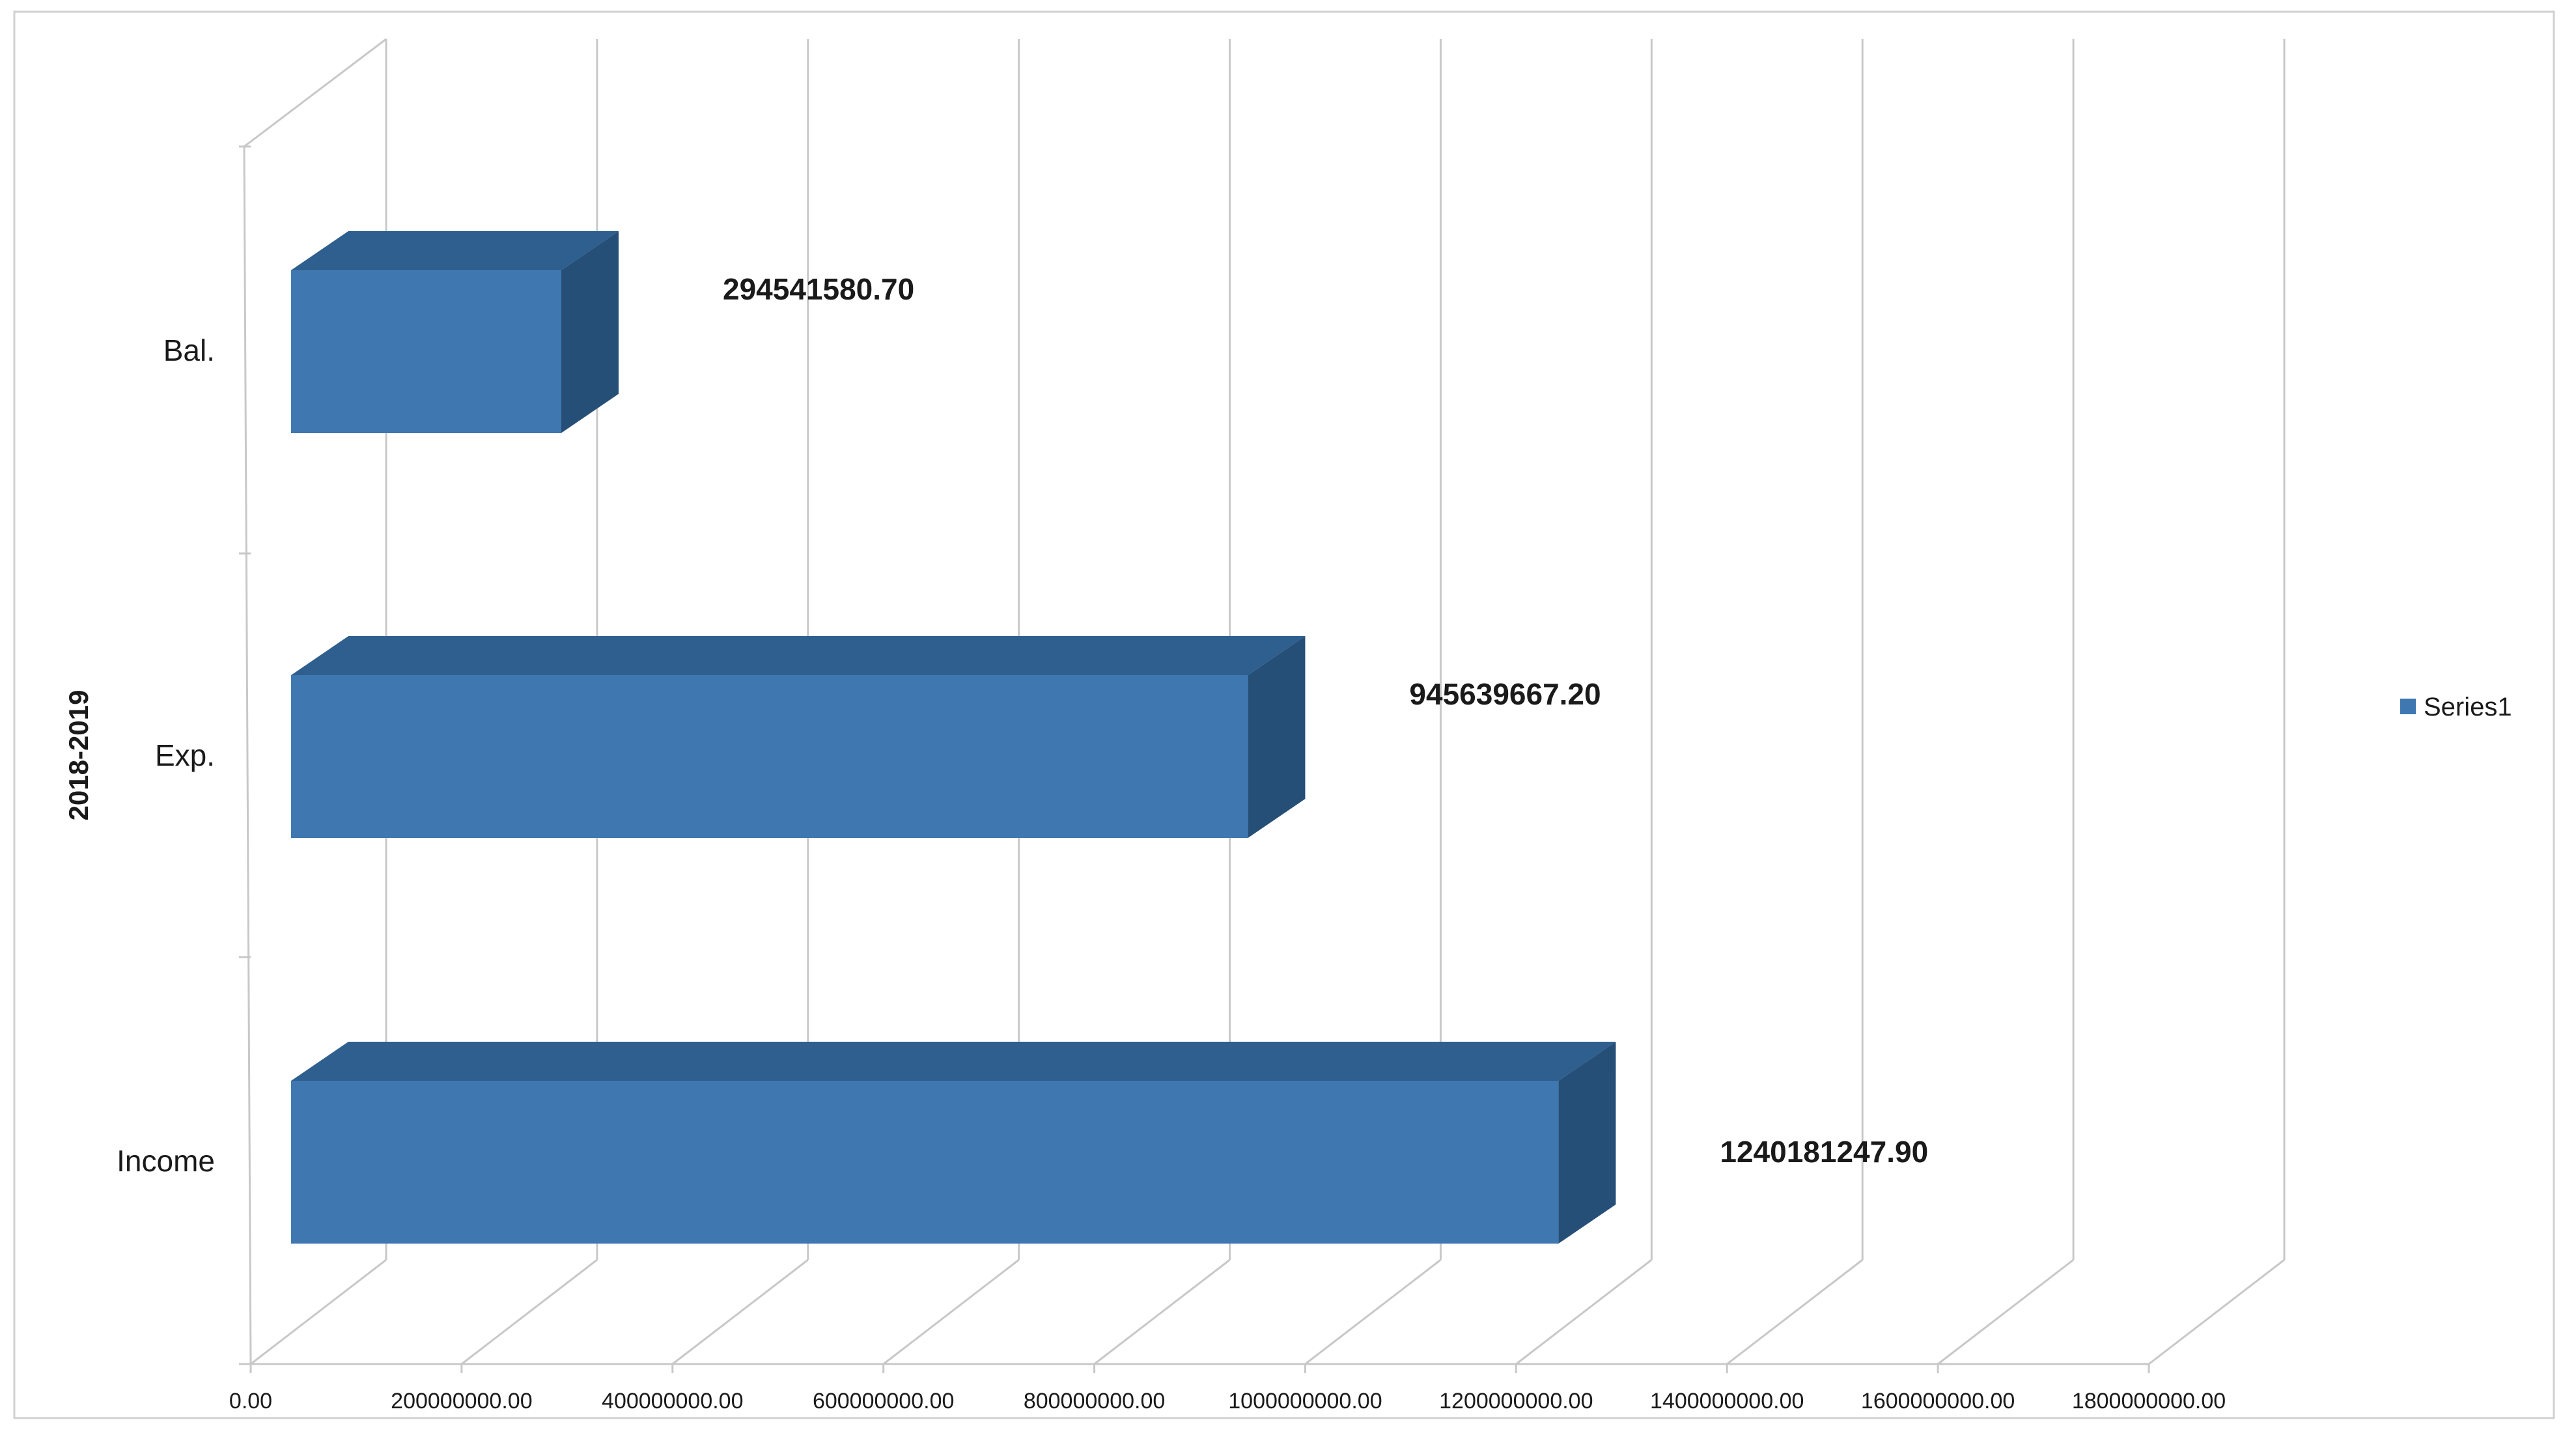  Describe the element at coordinates (251, 1401) in the screenshot. I see `x-tick-label: 0.00` at that location.